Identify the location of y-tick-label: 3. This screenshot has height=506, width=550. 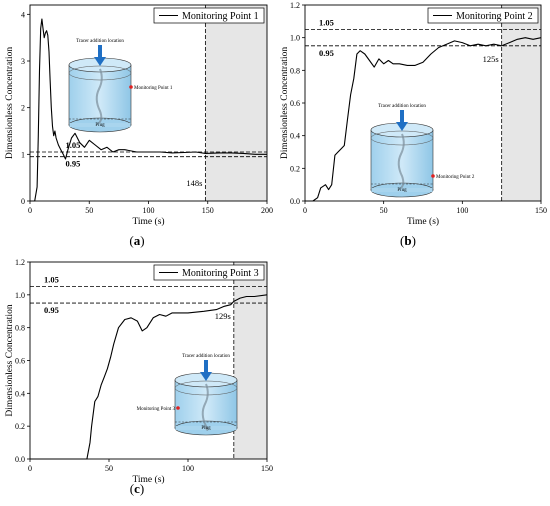
(23, 61).